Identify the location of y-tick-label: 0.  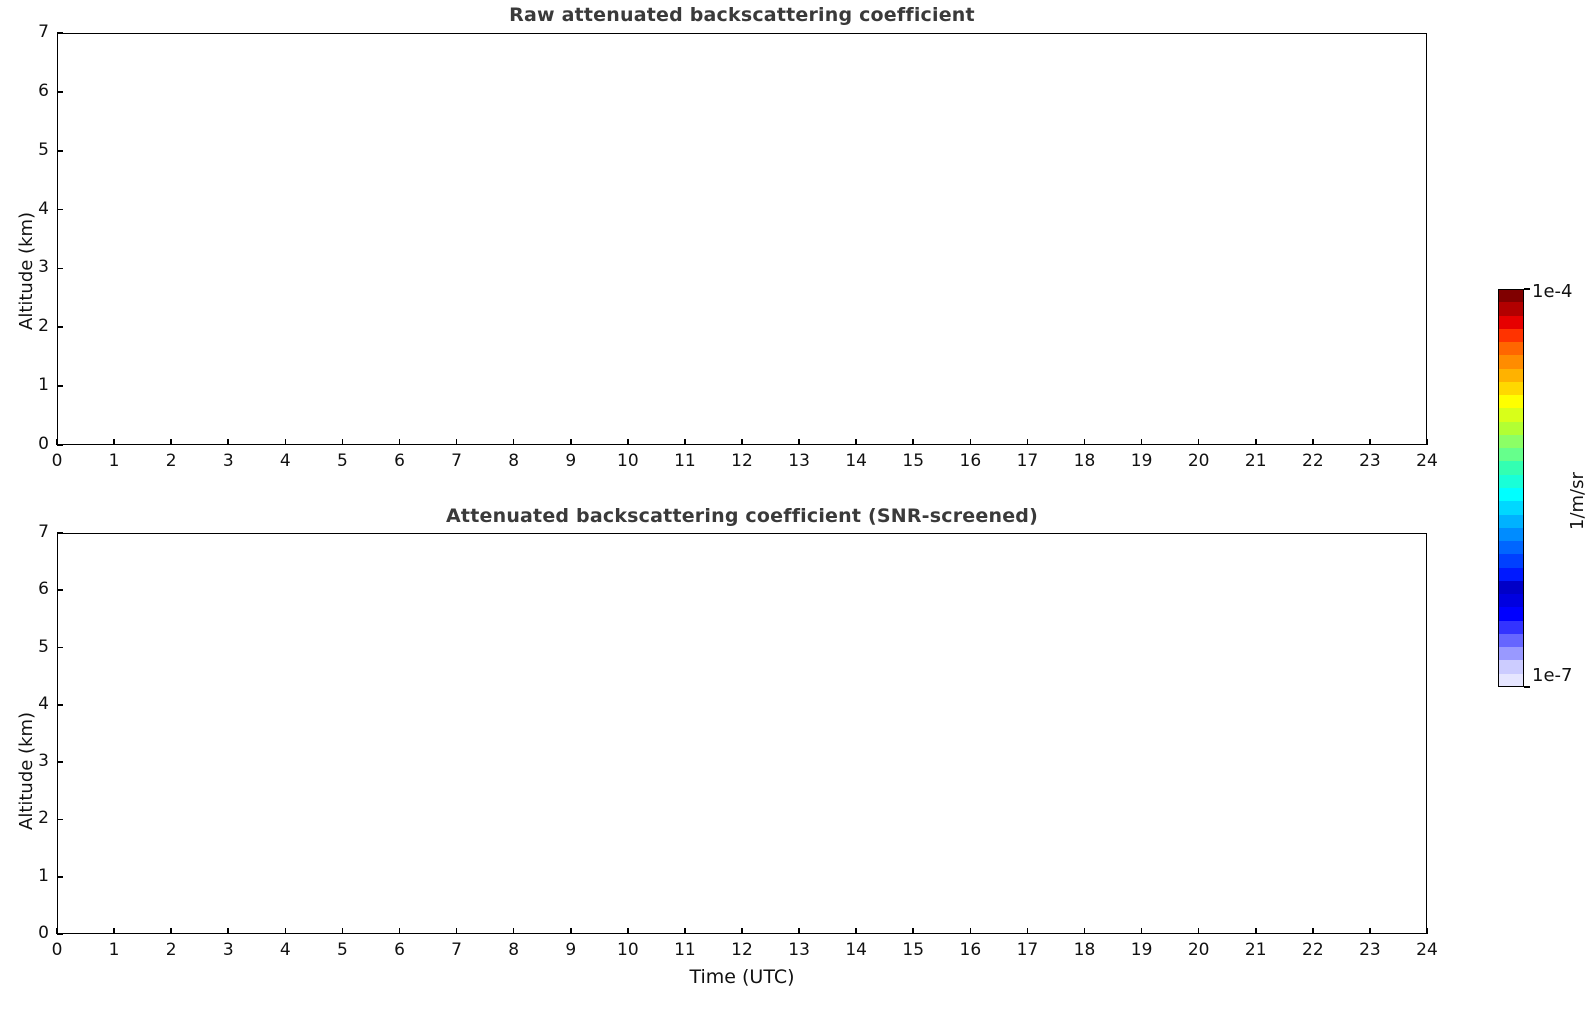
(43, 933).